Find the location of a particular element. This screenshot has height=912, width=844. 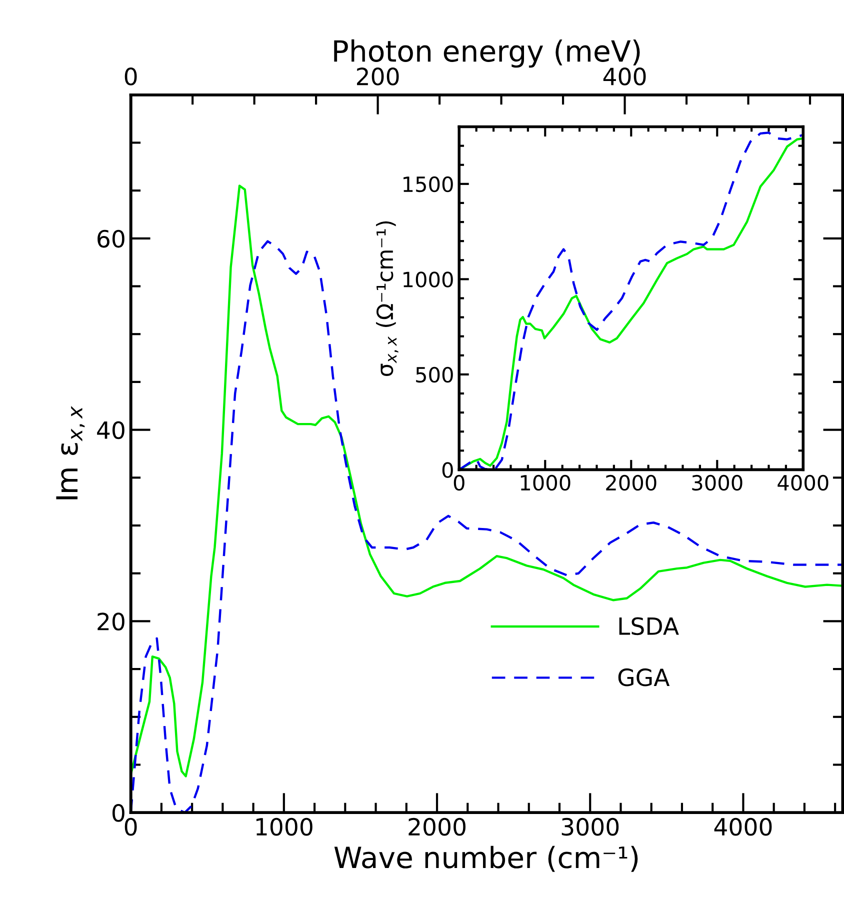

y-axis-title: σ$_{x,x}$ (Ω⁻¹cm⁻¹) is located at coordinates (387, 298).